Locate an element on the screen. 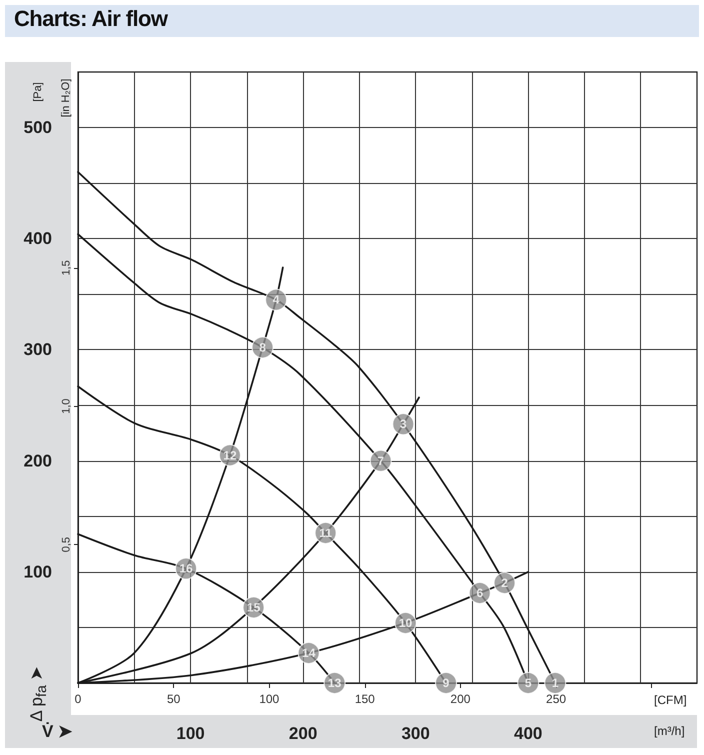  y2-tick-label: 1,5 is located at coordinates (66, 268).